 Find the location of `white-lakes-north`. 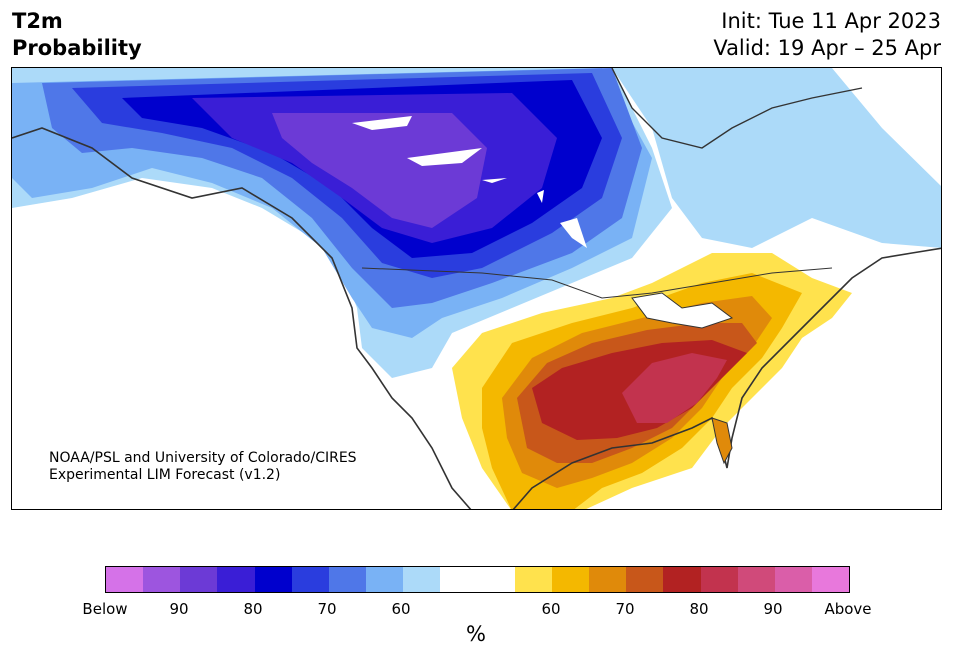

white-lakes-north is located at coordinates (469, 182).